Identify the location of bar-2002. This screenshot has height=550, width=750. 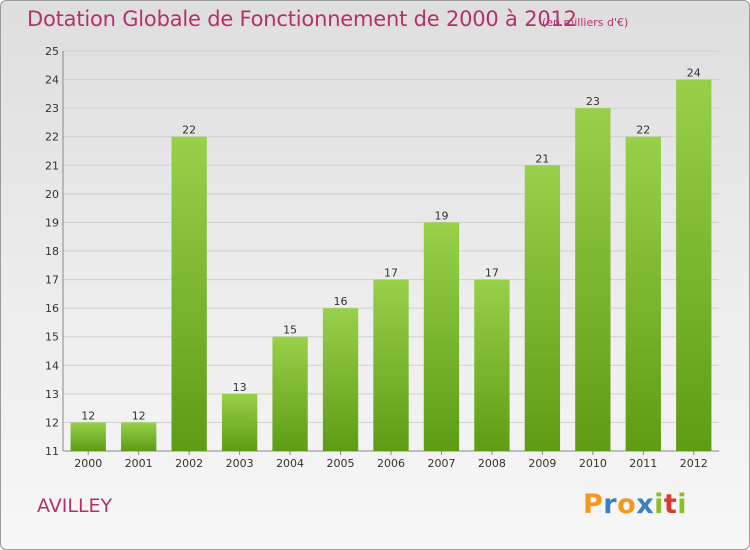
(189, 293).